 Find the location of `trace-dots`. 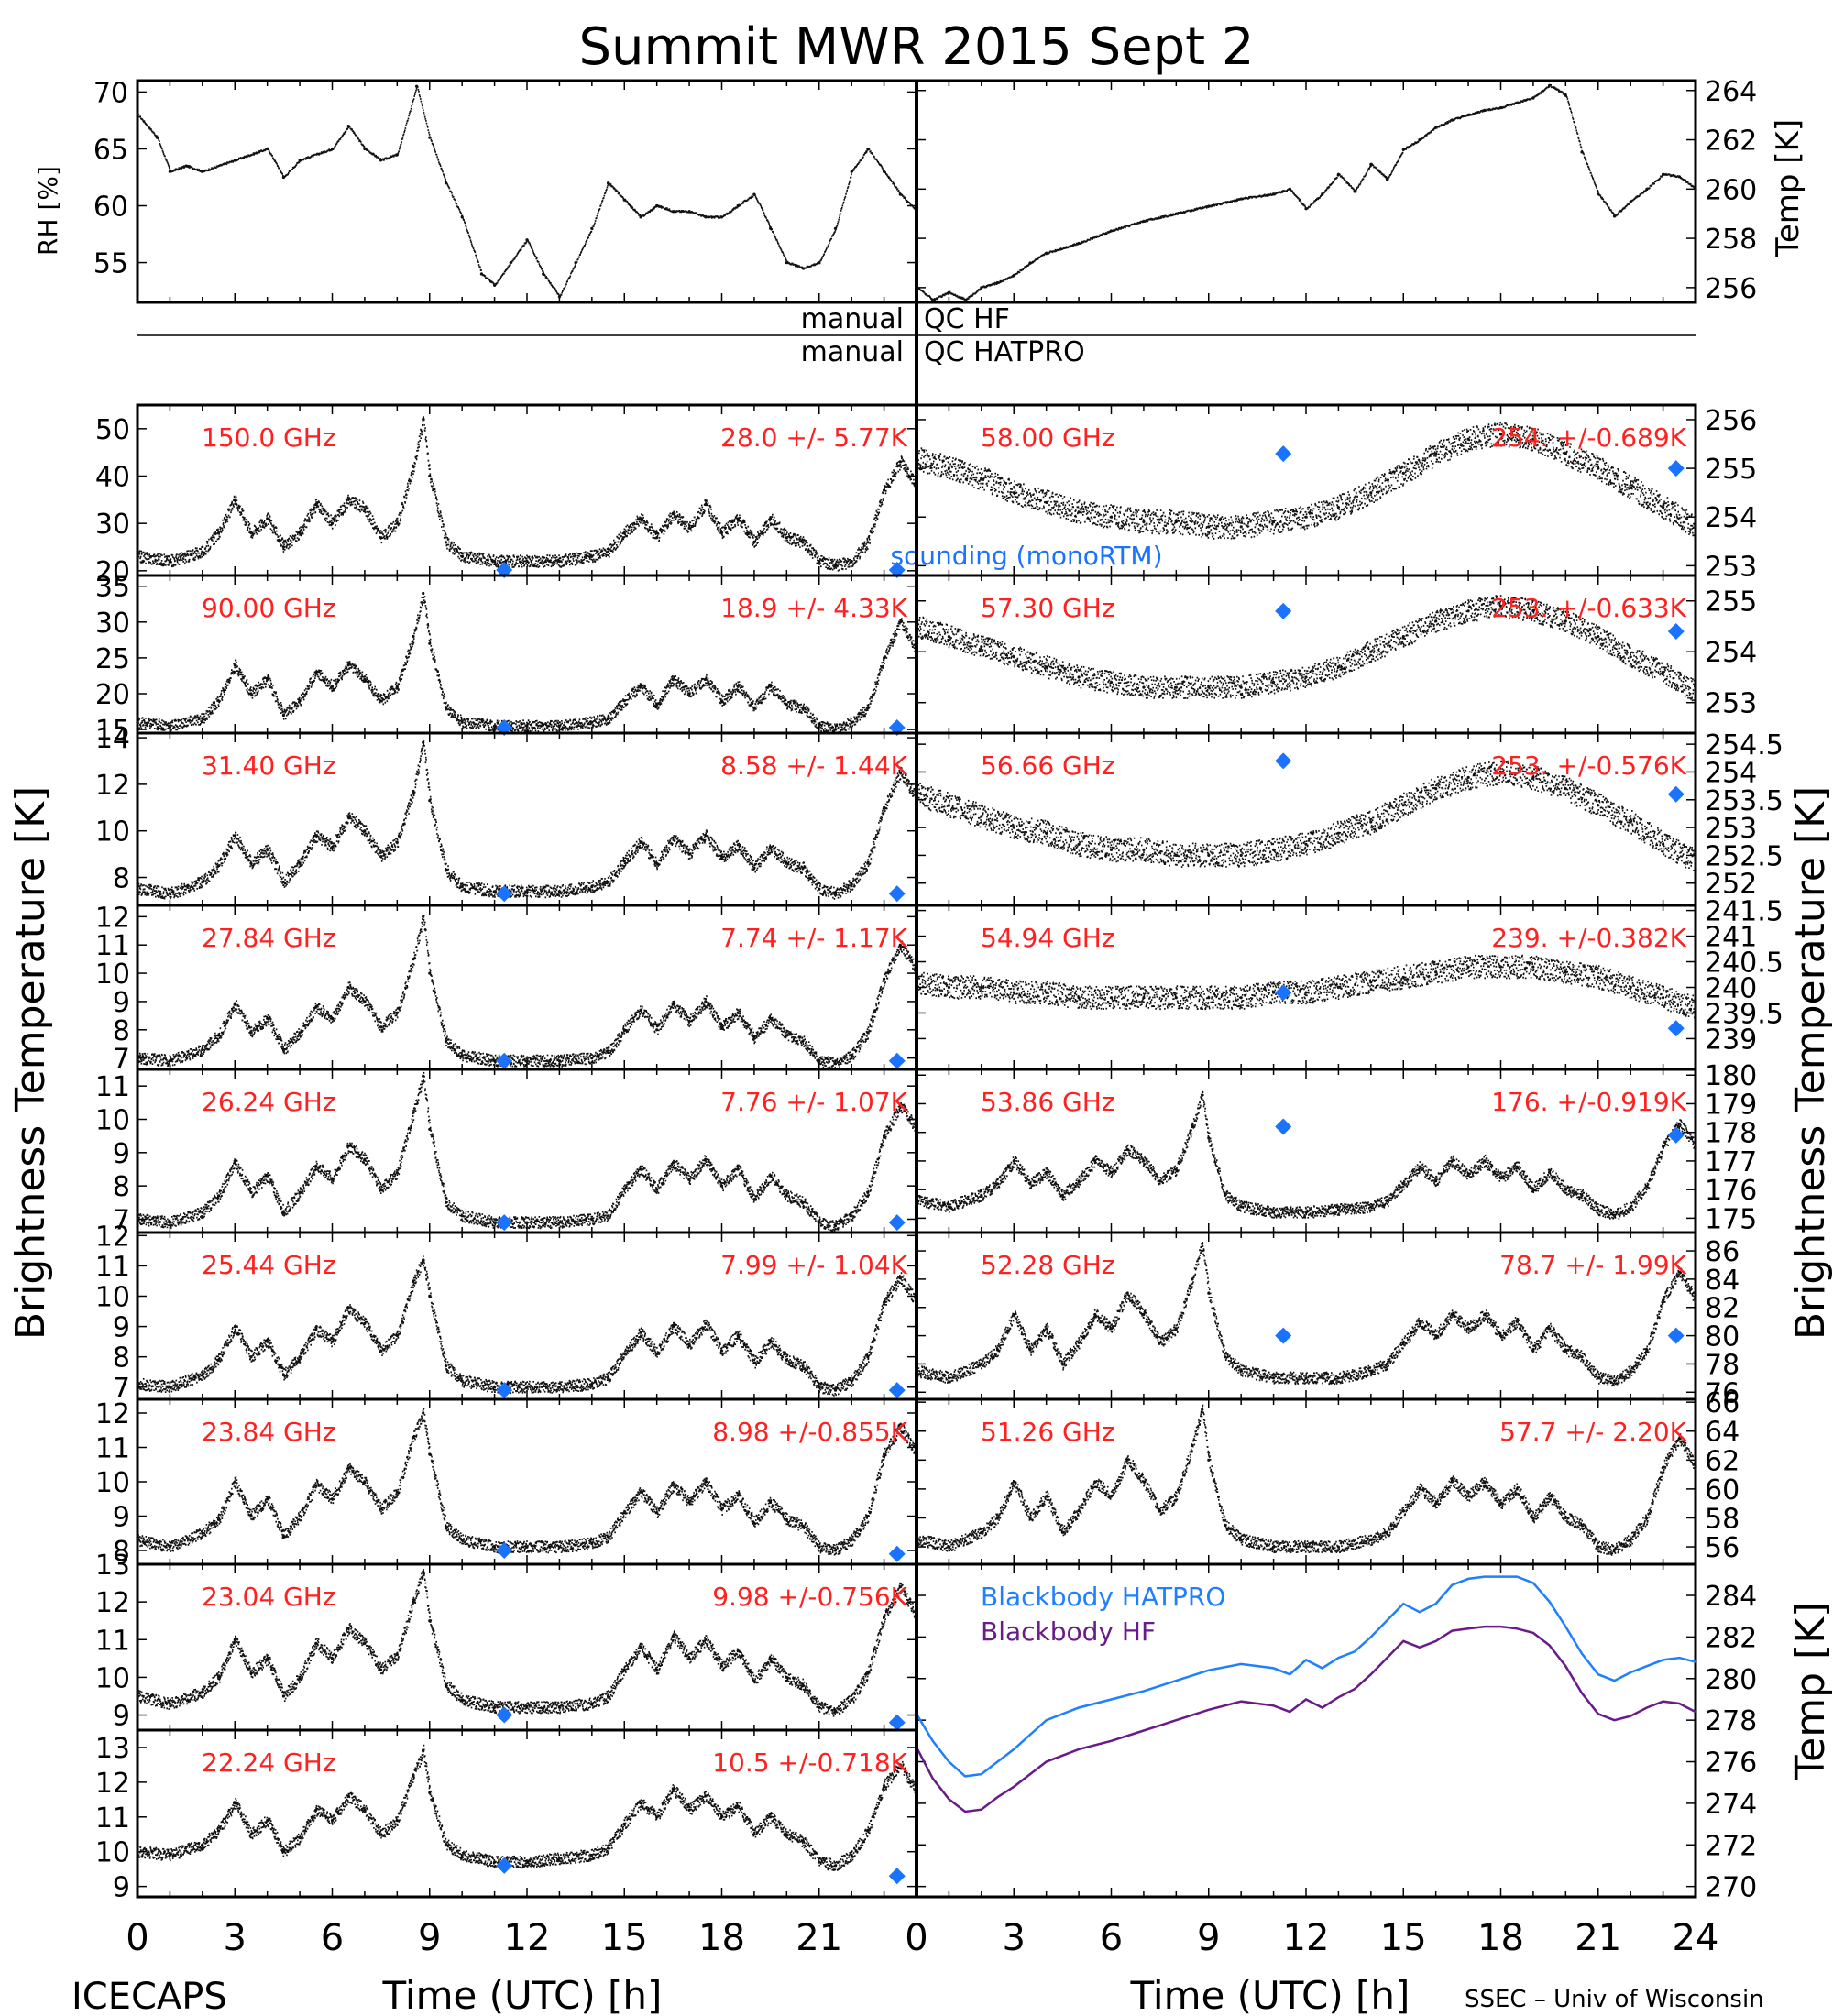

trace-dots is located at coordinates (527, 494).